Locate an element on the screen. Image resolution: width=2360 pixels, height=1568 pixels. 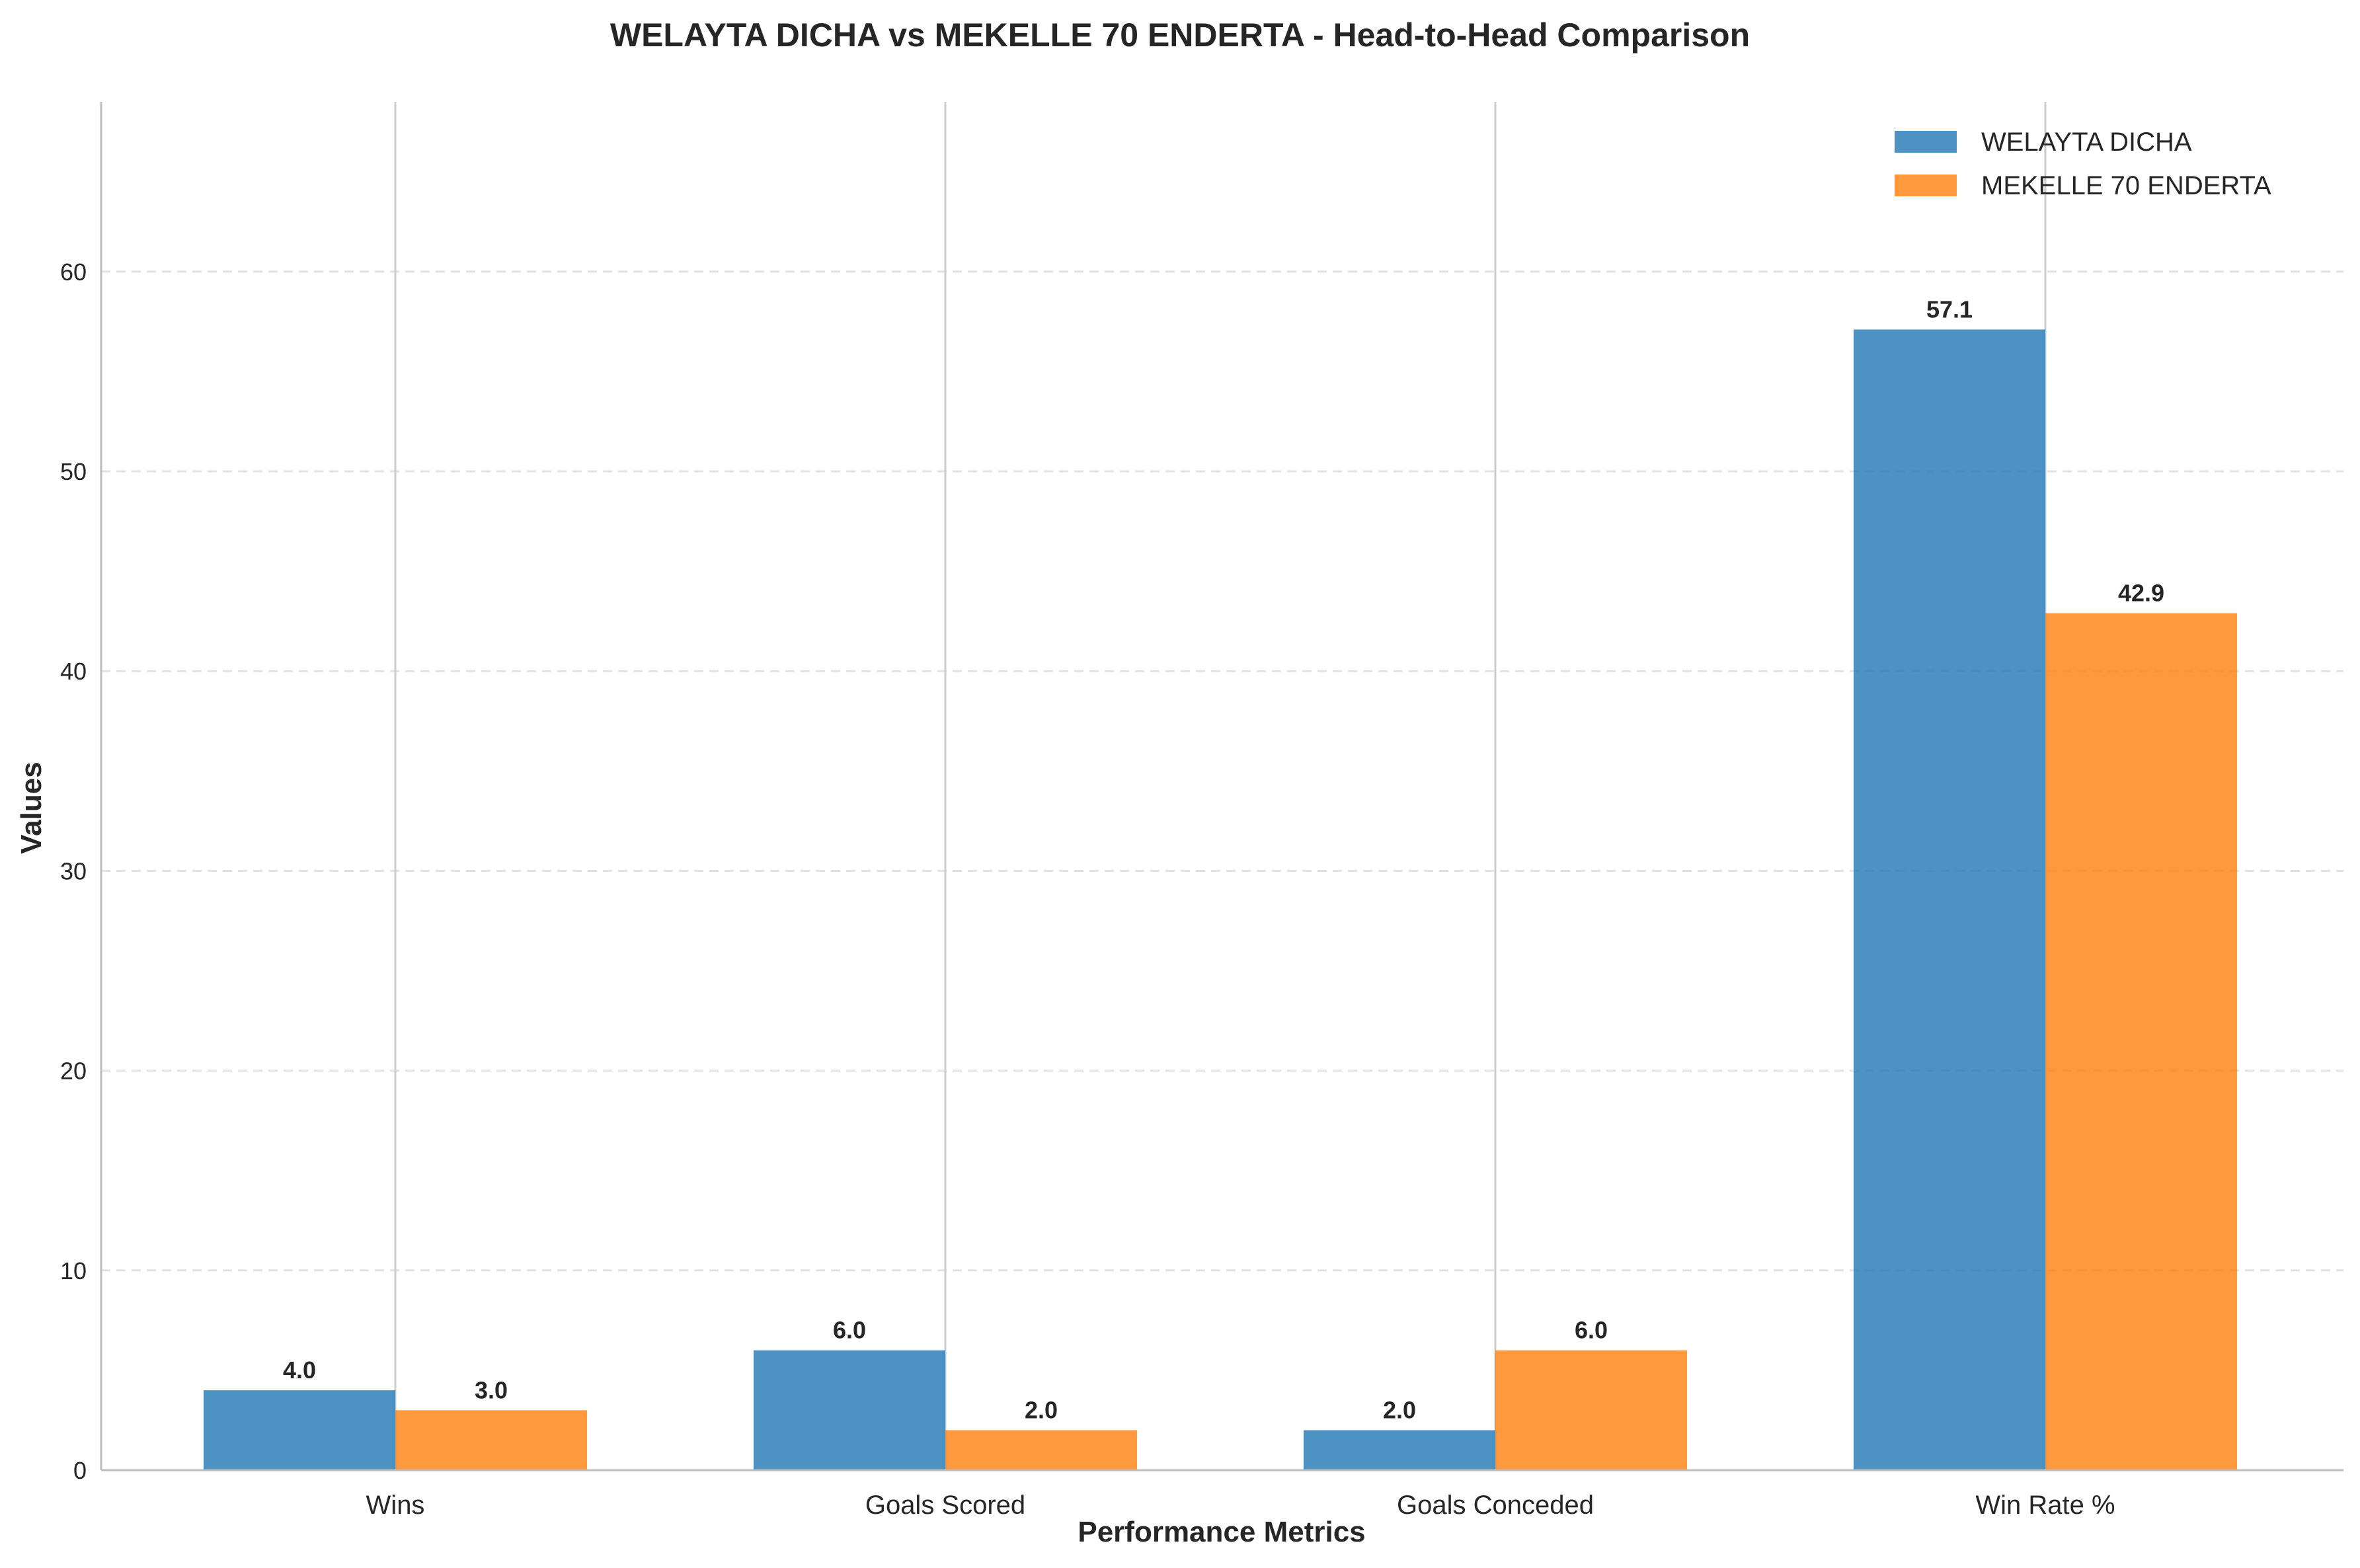
legend-label: MEKELLE 70 ENDERTA is located at coordinates (2126, 185).